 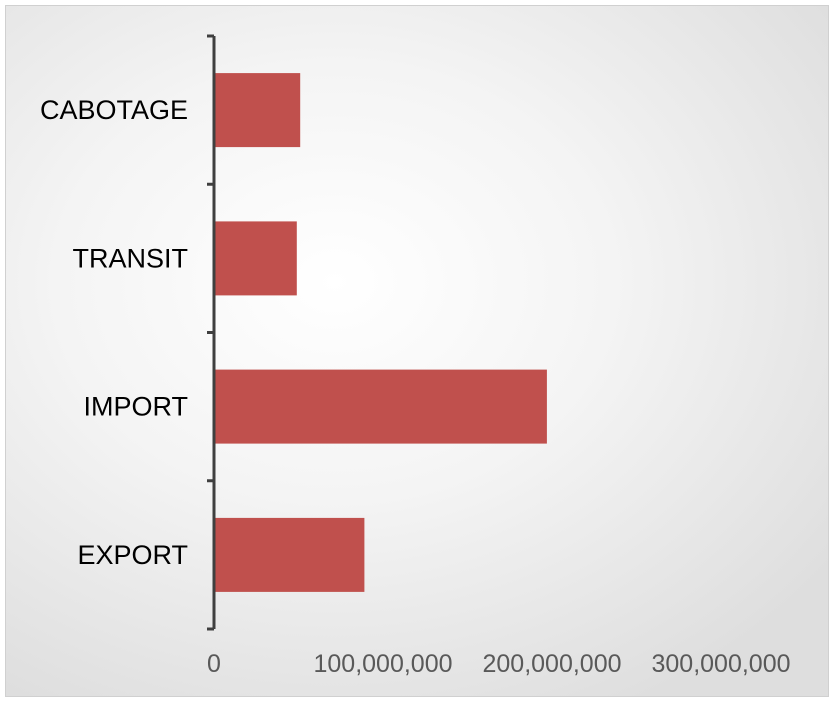 I want to click on value-tick-label: 0, so click(x=214, y=664).